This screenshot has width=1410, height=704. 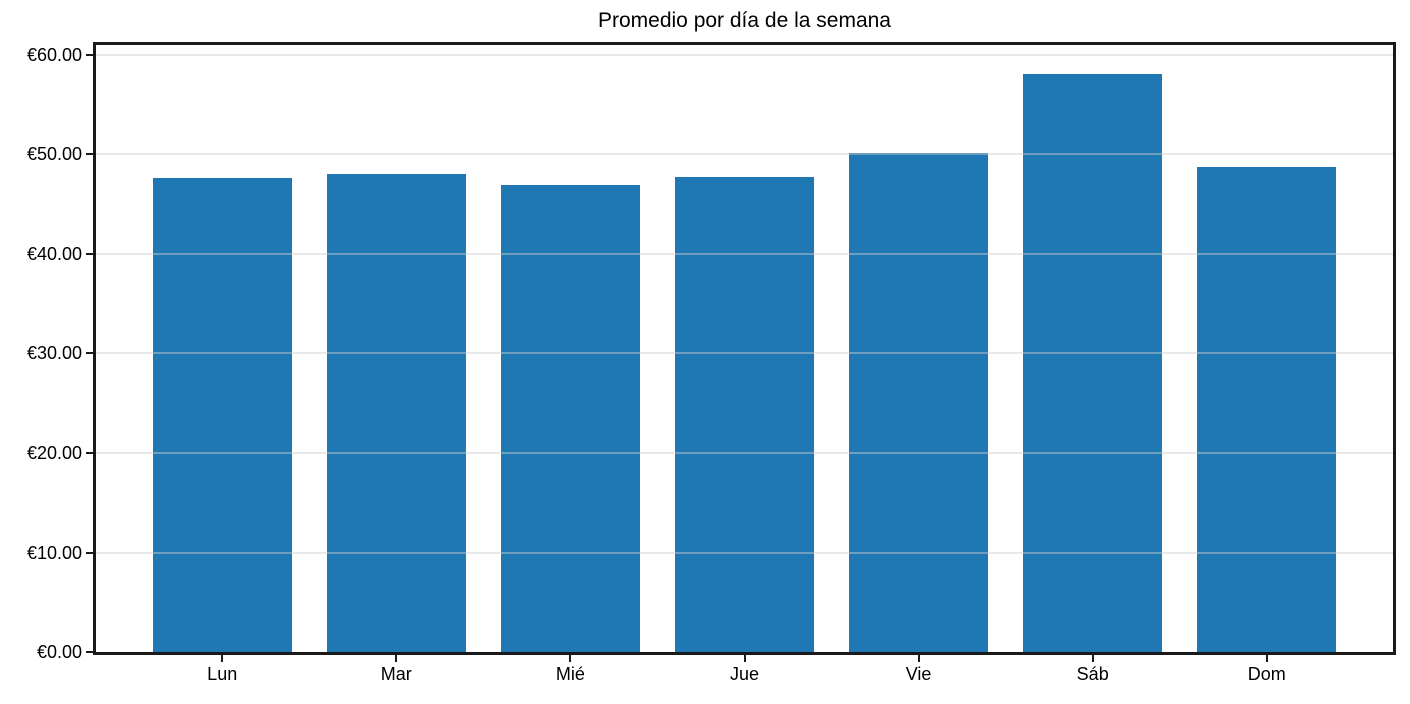 I want to click on chart-title: Promedio por día de la semana, so click(x=744, y=20).